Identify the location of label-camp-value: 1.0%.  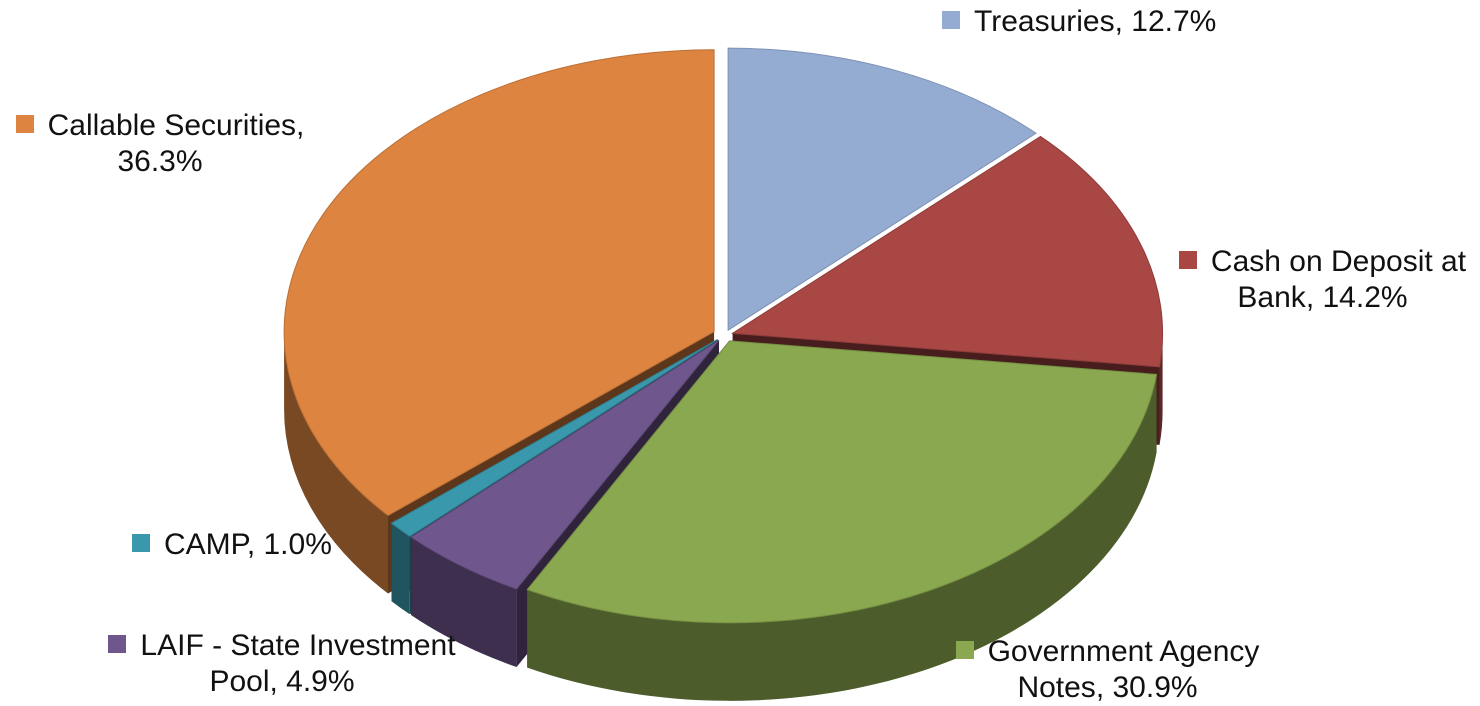
(297, 544).